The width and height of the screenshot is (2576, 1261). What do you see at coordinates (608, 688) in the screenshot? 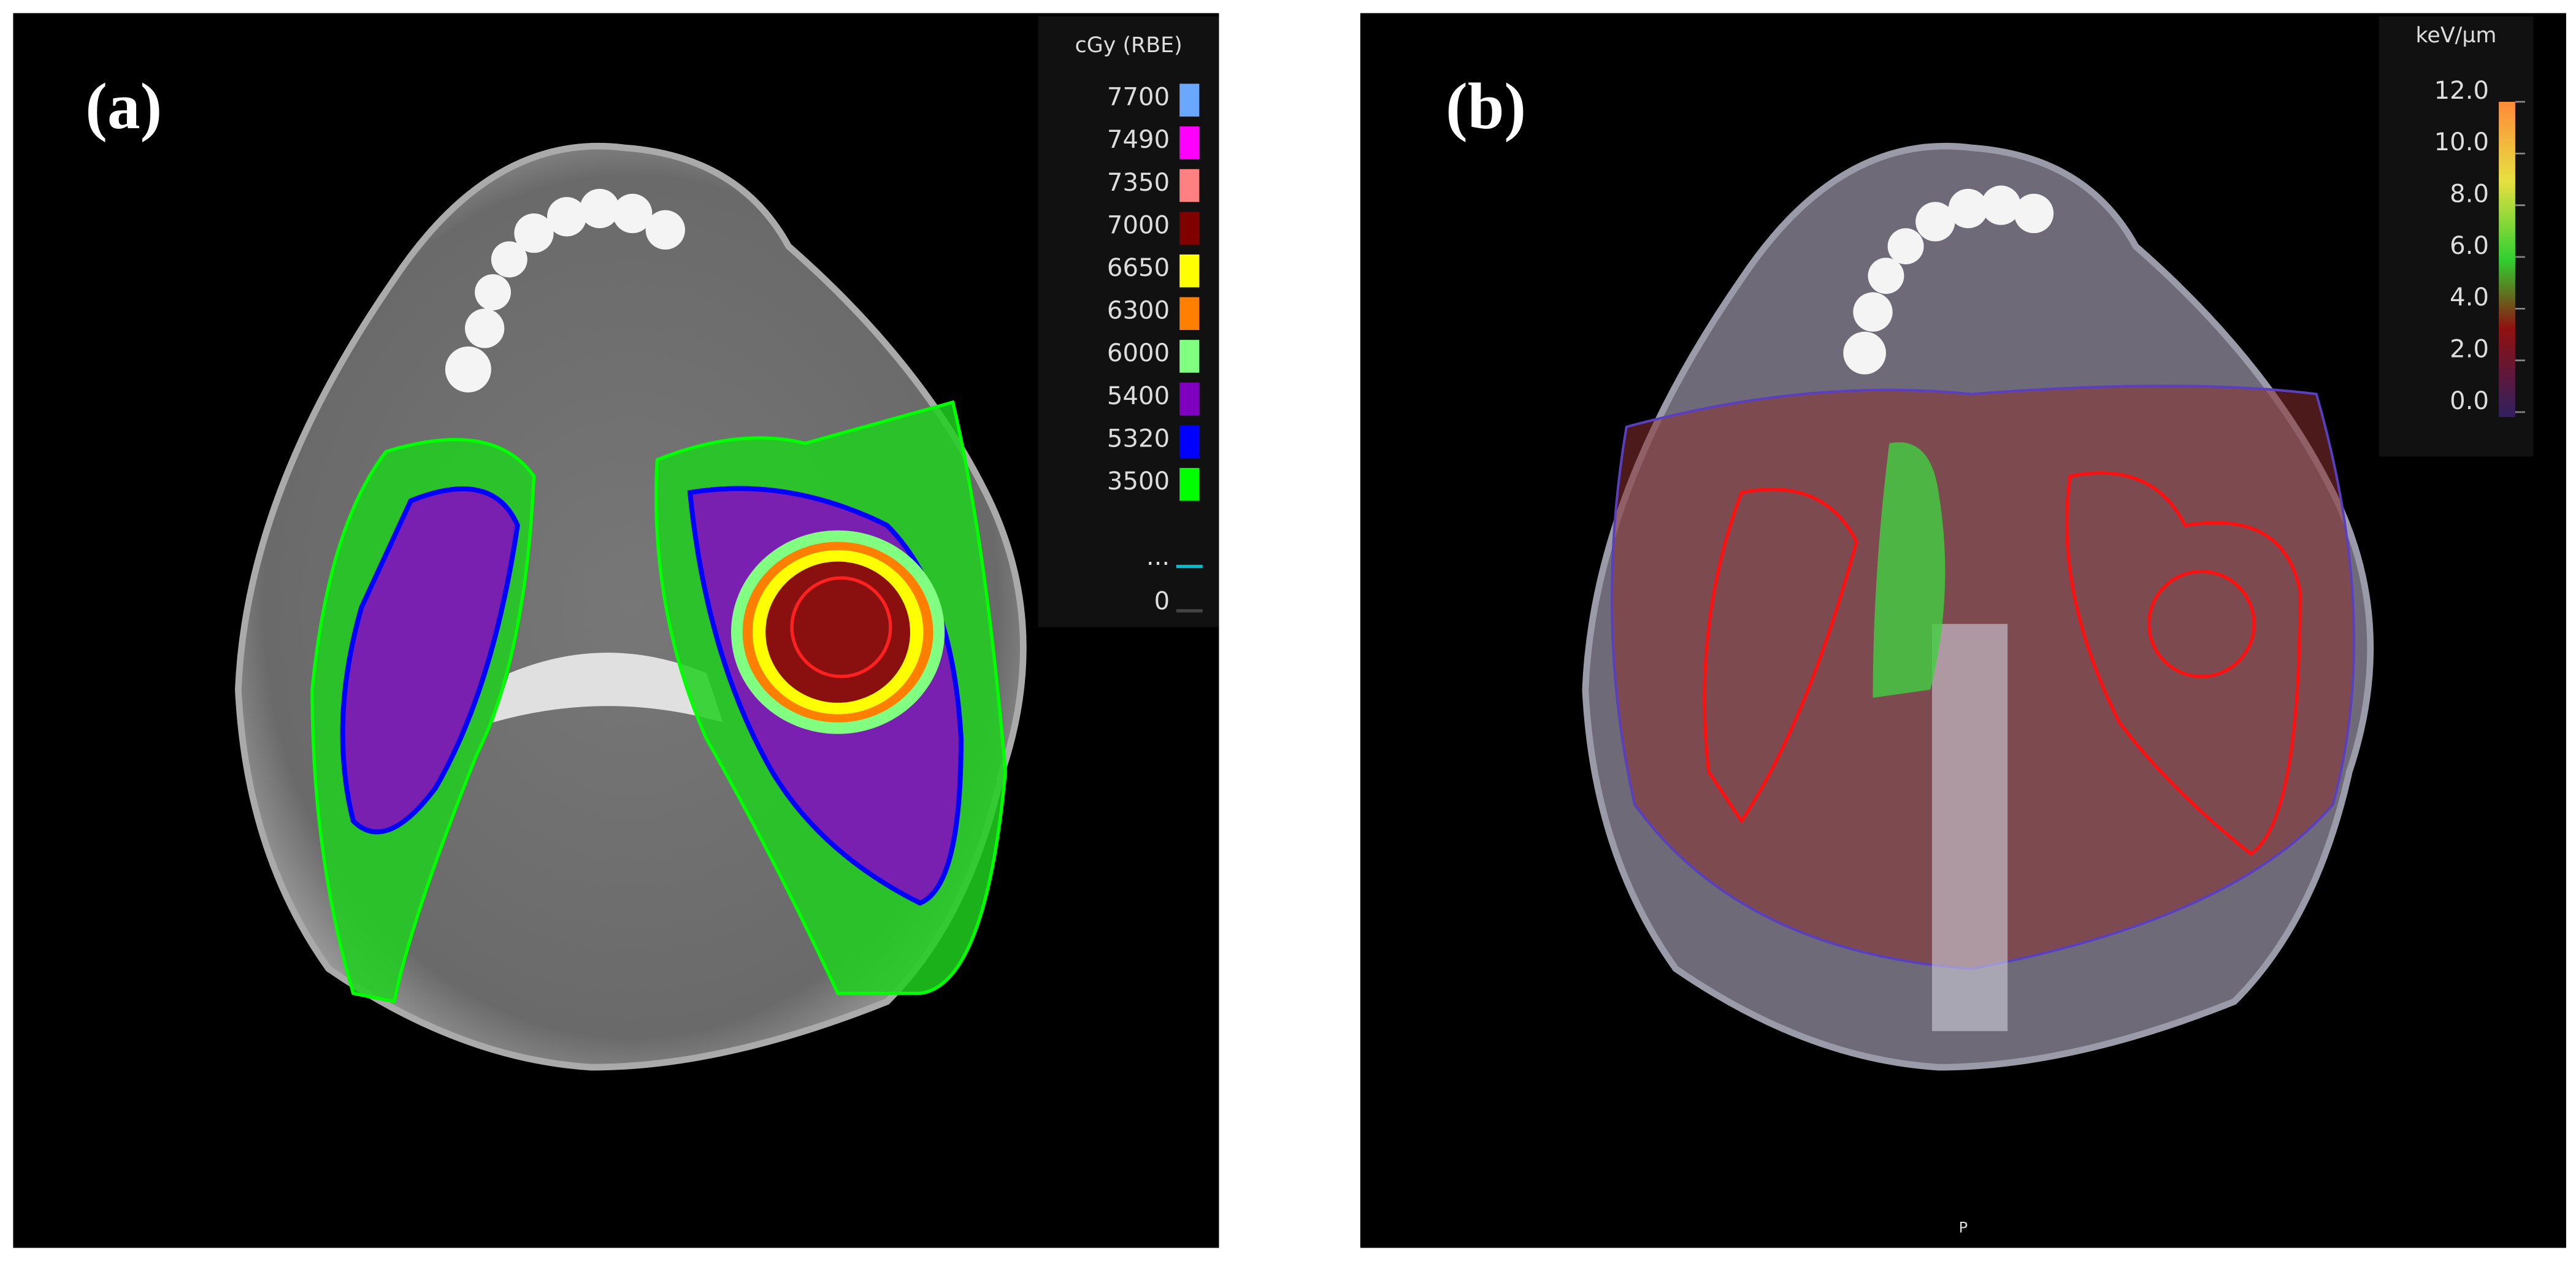
I see `vertebra` at bounding box center [608, 688].